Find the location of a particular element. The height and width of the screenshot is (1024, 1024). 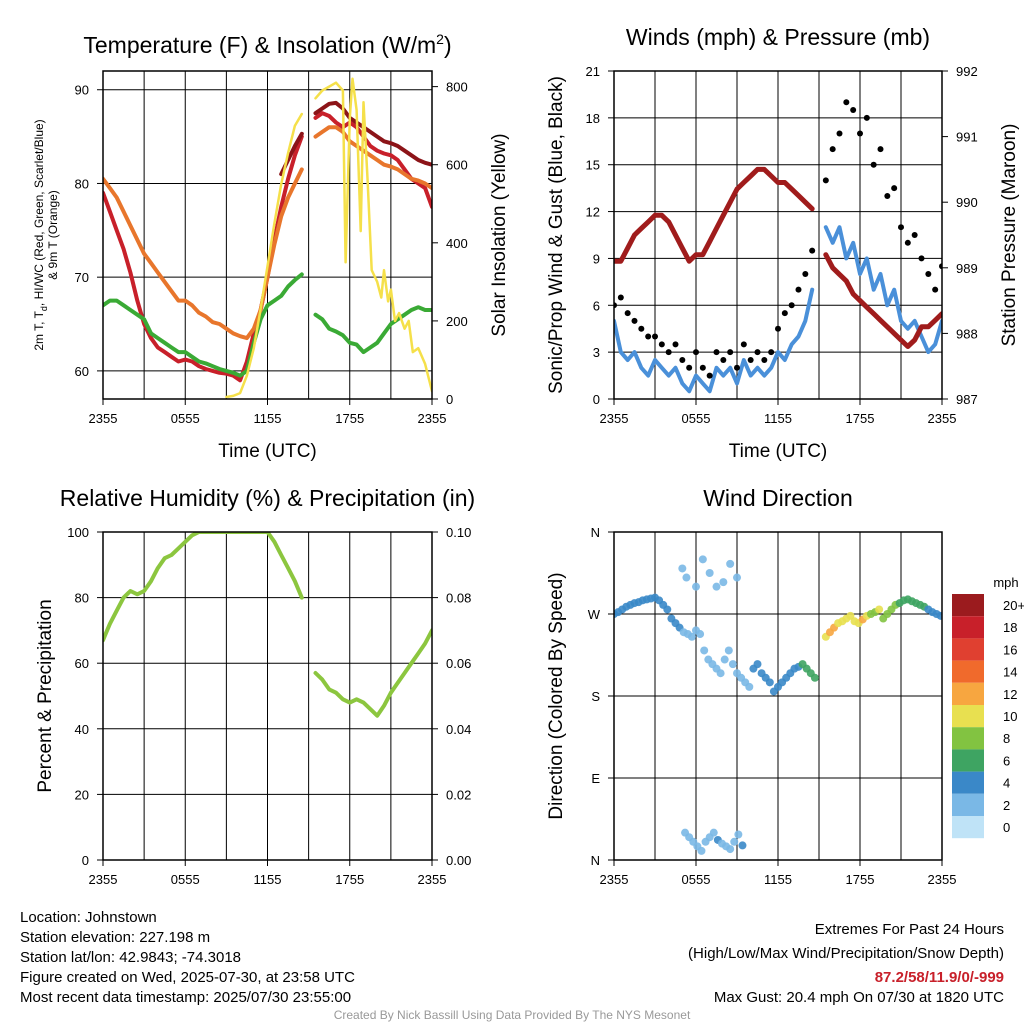

y-tick-label: S is located at coordinates (595, 696).